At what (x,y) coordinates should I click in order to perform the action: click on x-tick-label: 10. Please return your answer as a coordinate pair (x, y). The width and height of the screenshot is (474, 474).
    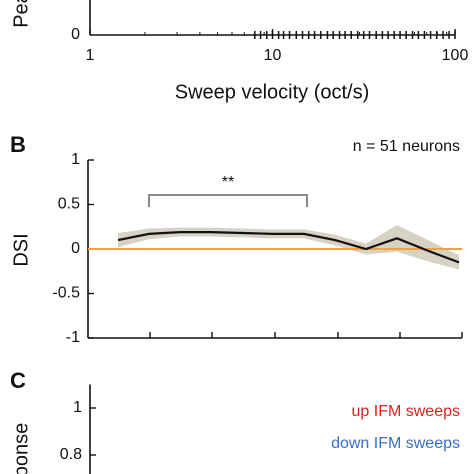
    Looking at the image, I should click on (273, 55).